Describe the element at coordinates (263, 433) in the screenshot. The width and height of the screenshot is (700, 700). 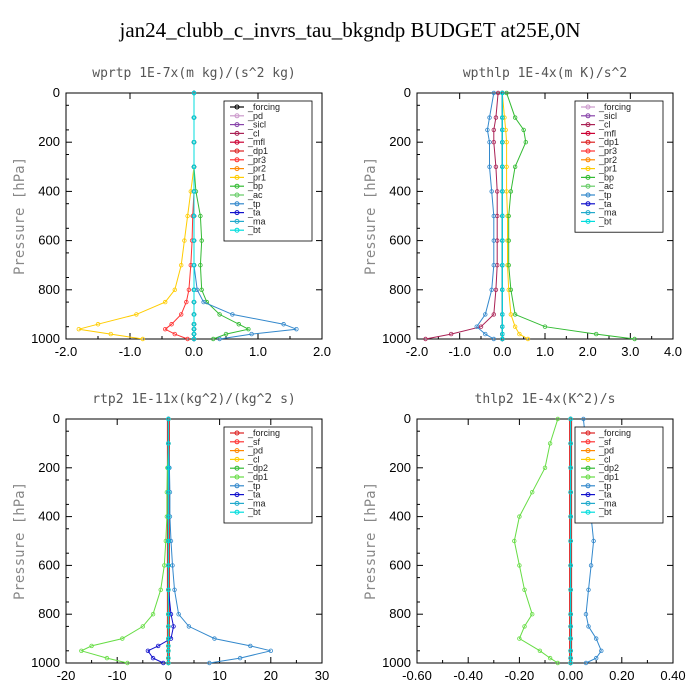
I see `legend-entry: _forcing` at that location.